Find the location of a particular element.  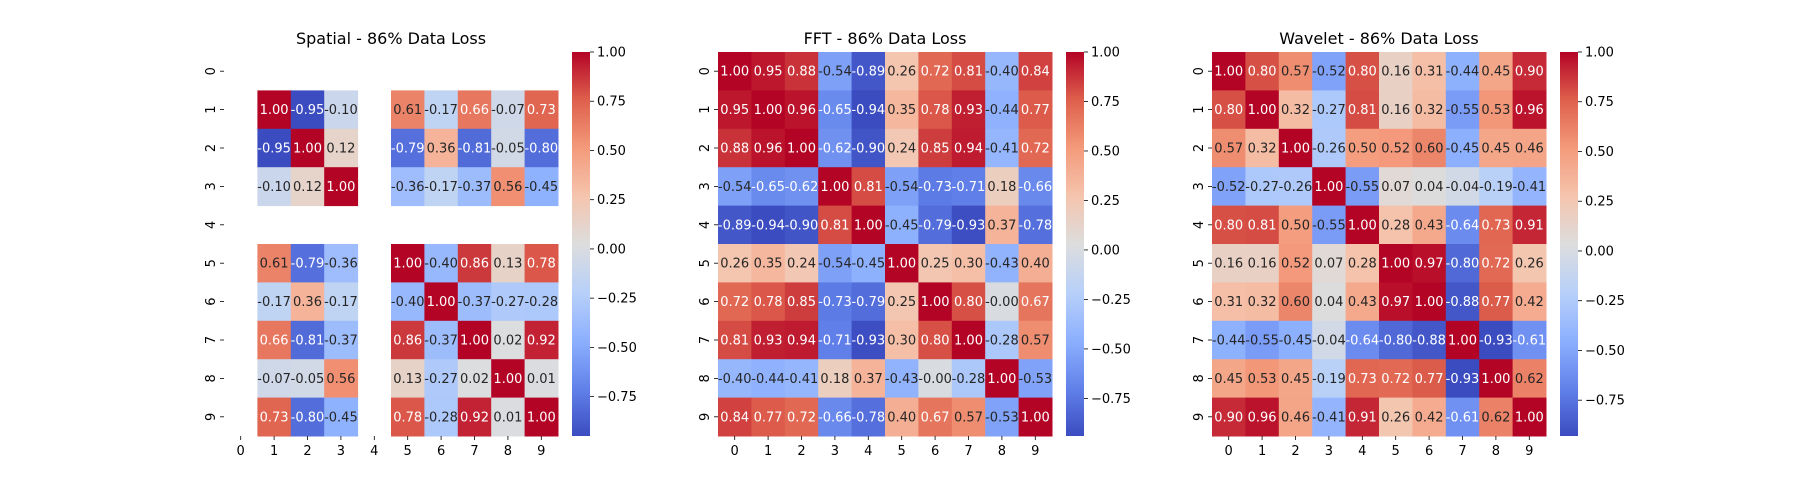

cell-value-label: -0.00 is located at coordinates (1002, 302).